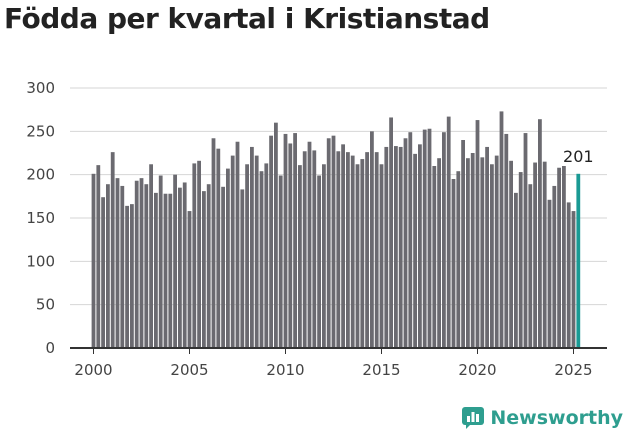 Image resolution: width=631 pixels, height=439 pixels. What do you see at coordinates (285, 370) in the screenshot?
I see `x-tick-label: 2010` at bounding box center [285, 370].